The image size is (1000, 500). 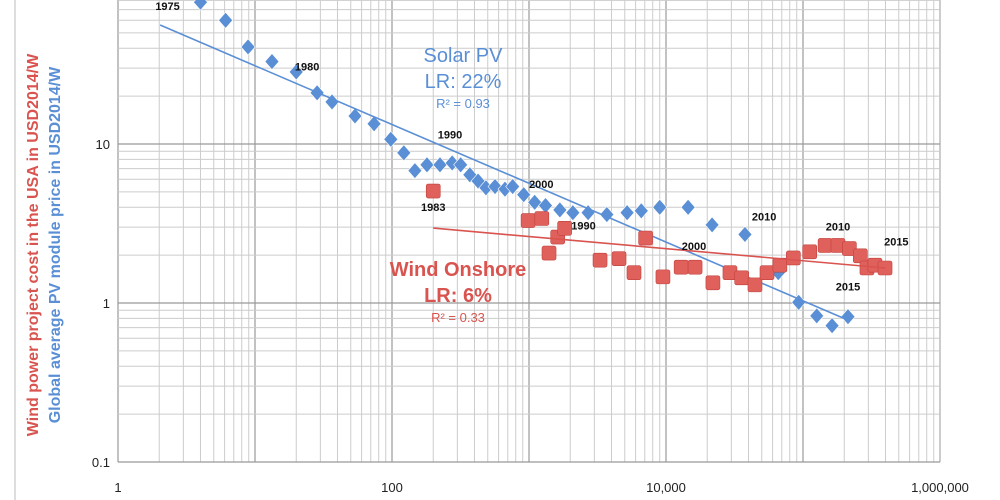 I want to click on y-tick-label: 0.1, so click(x=101, y=462).